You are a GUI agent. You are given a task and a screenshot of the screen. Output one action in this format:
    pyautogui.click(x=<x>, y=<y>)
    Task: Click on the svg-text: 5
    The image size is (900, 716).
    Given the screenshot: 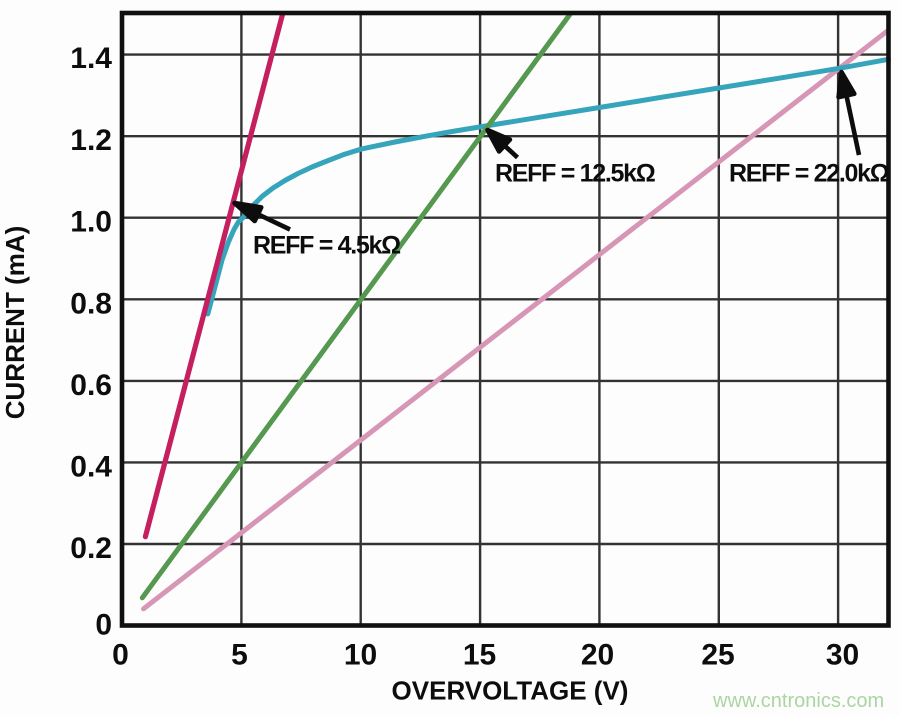 What is the action you would take?
    pyautogui.click(x=239, y=655)
    